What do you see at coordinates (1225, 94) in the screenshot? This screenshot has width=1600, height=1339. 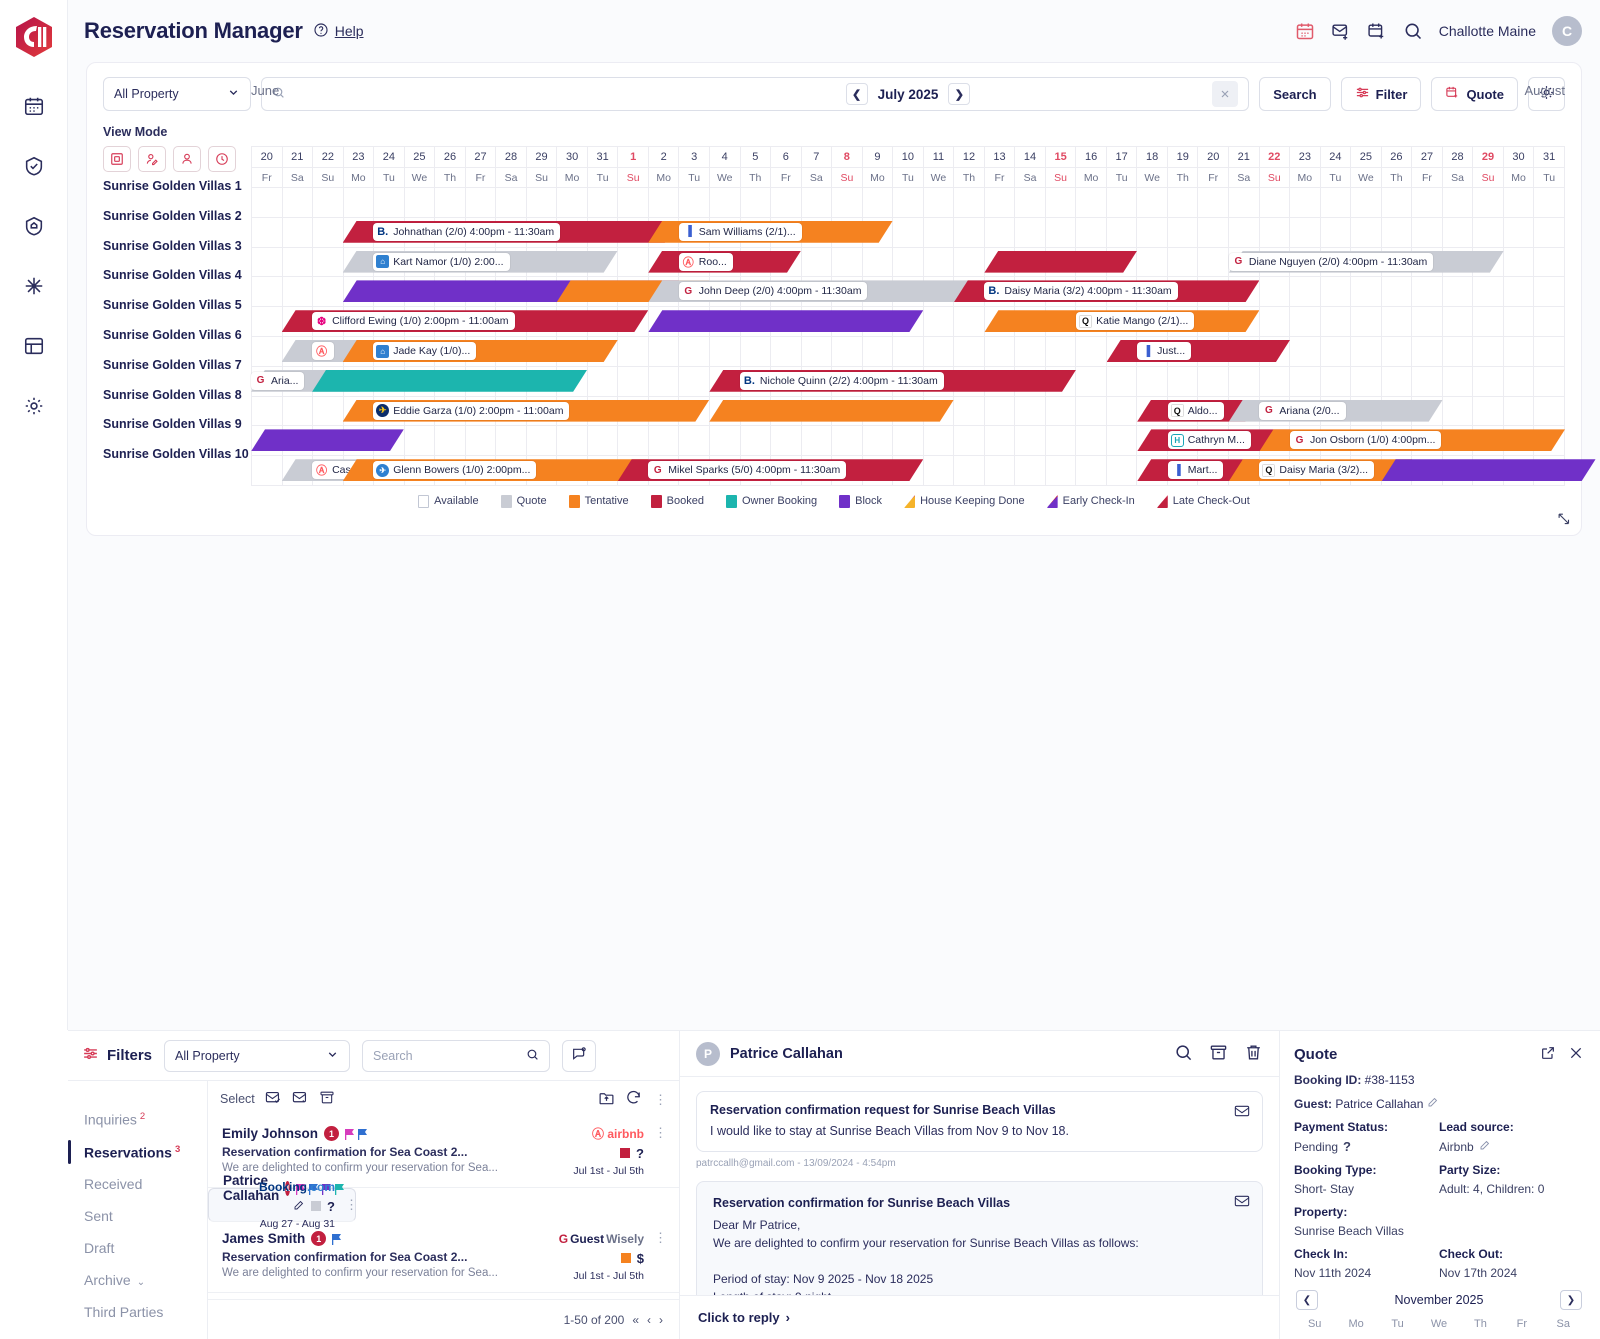 I see `clear-search-icon` at bounding box center [1225, 94].